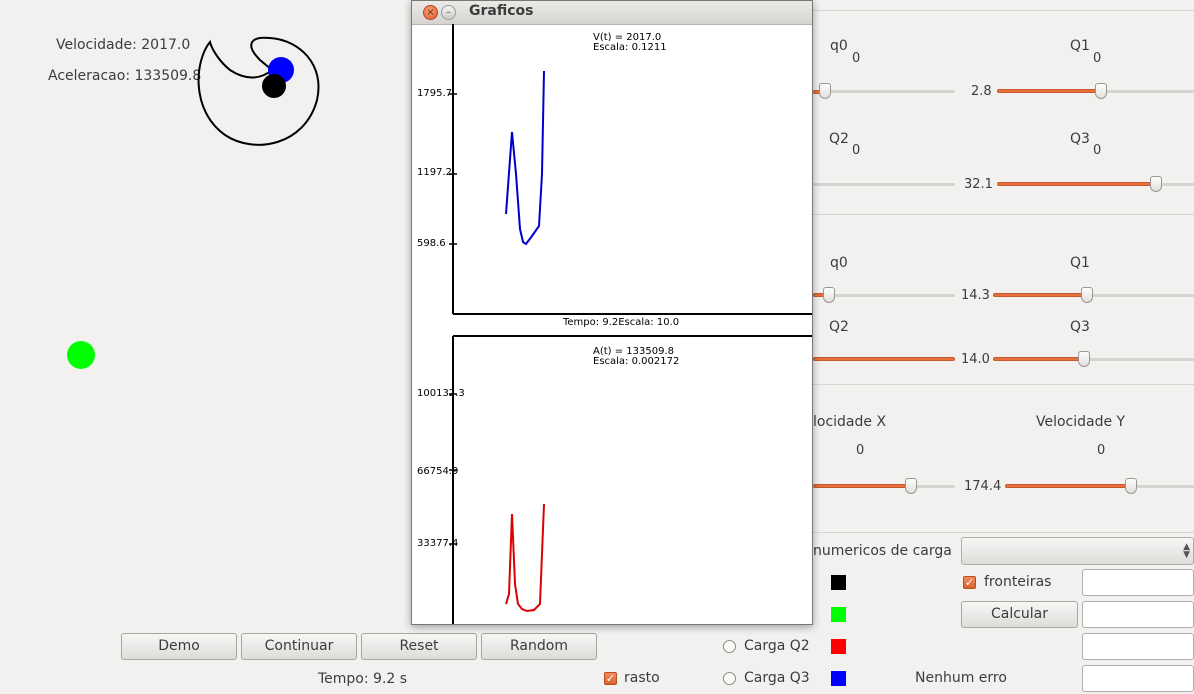 This screenshot has width=1194, height=694. Describe the element at coordinates (299, 646) in the screenshot. I see `continuar-button: Continuar` at that location.